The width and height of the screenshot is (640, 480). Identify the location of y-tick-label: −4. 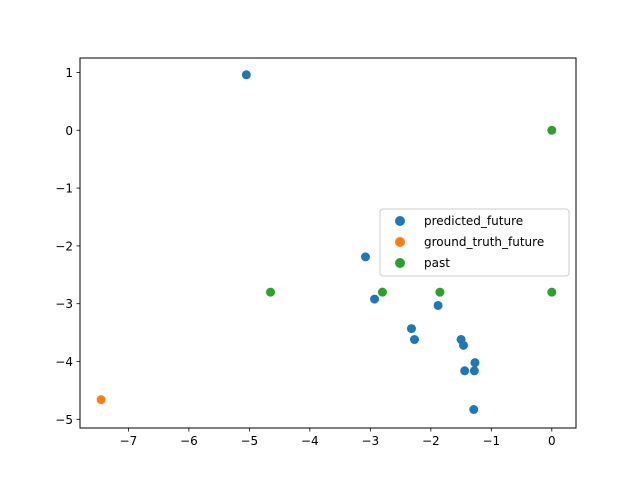
(64, 362).